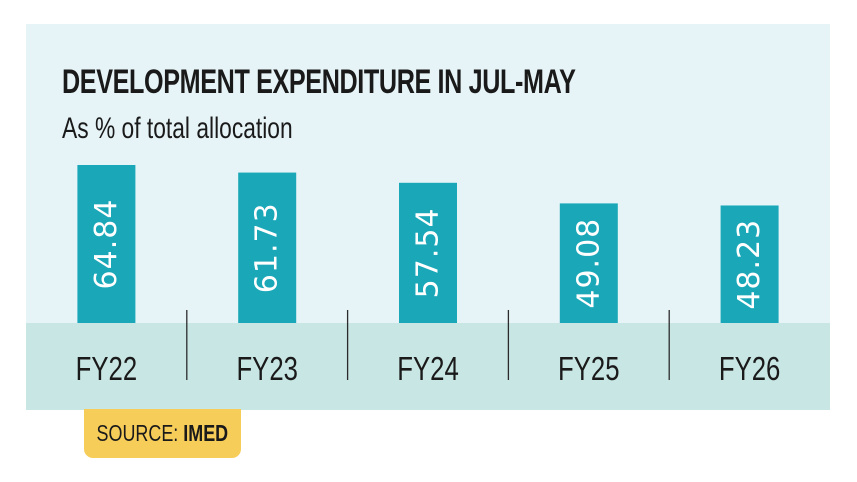 The width and height of the screenshot is (857, 482). I want to click on category-label: FY25, so click(588, 369).